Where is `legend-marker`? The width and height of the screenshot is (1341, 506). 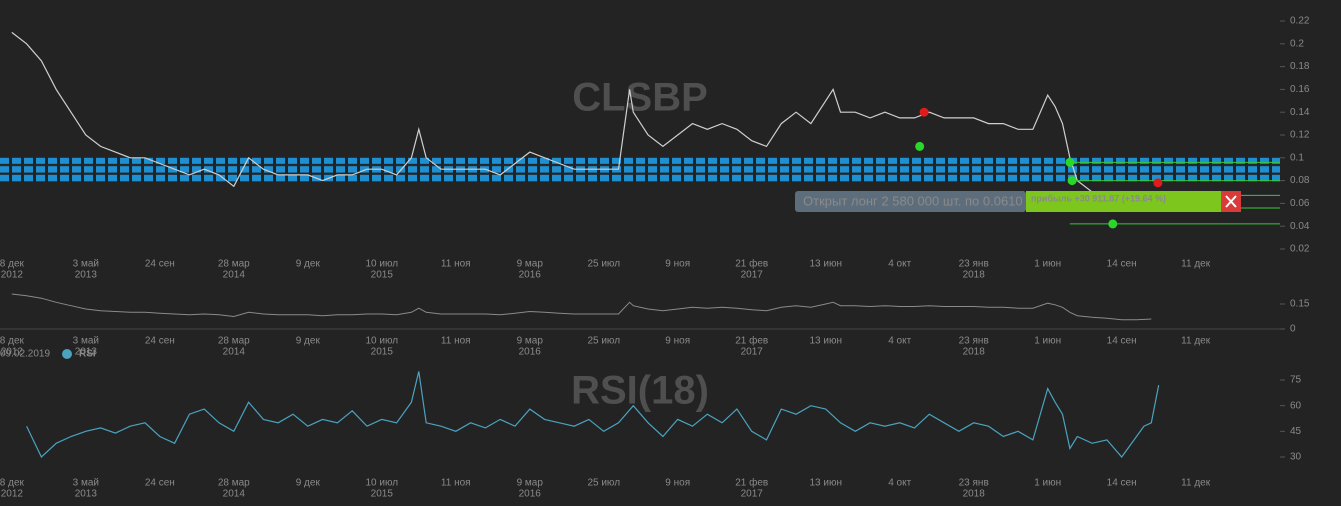
legend-marker is located at coordinates (67, 354).